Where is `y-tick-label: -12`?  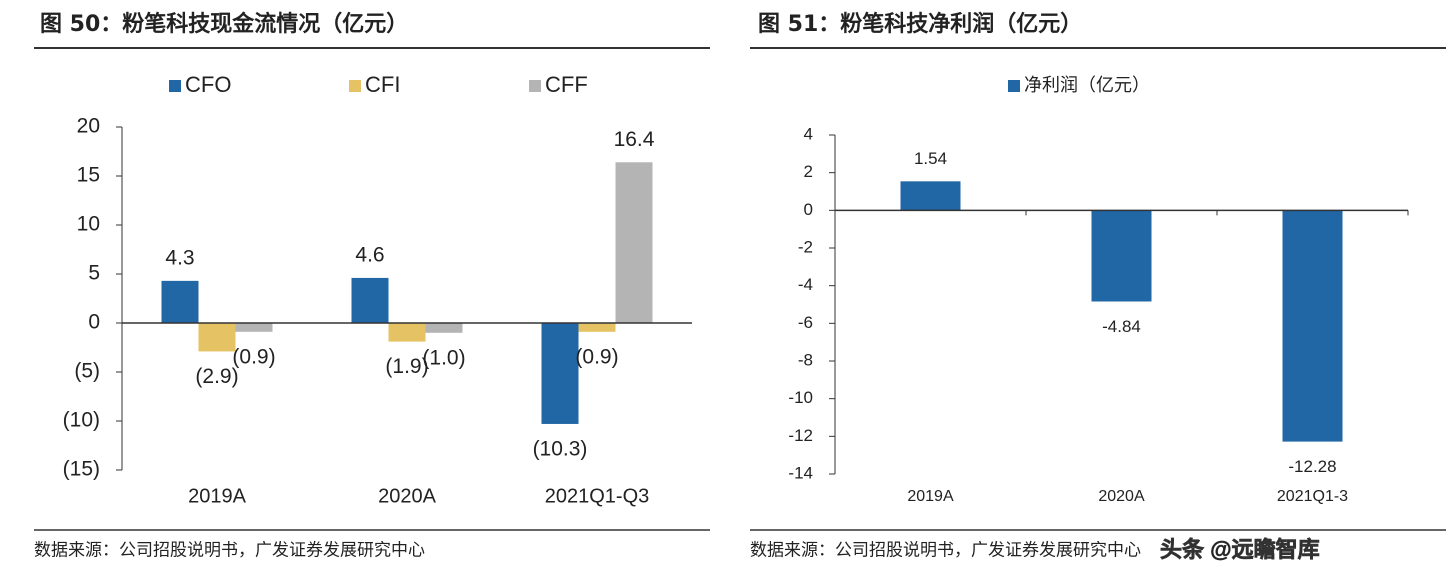
y-tick-label: -12 is located at coordinates (800, 435).